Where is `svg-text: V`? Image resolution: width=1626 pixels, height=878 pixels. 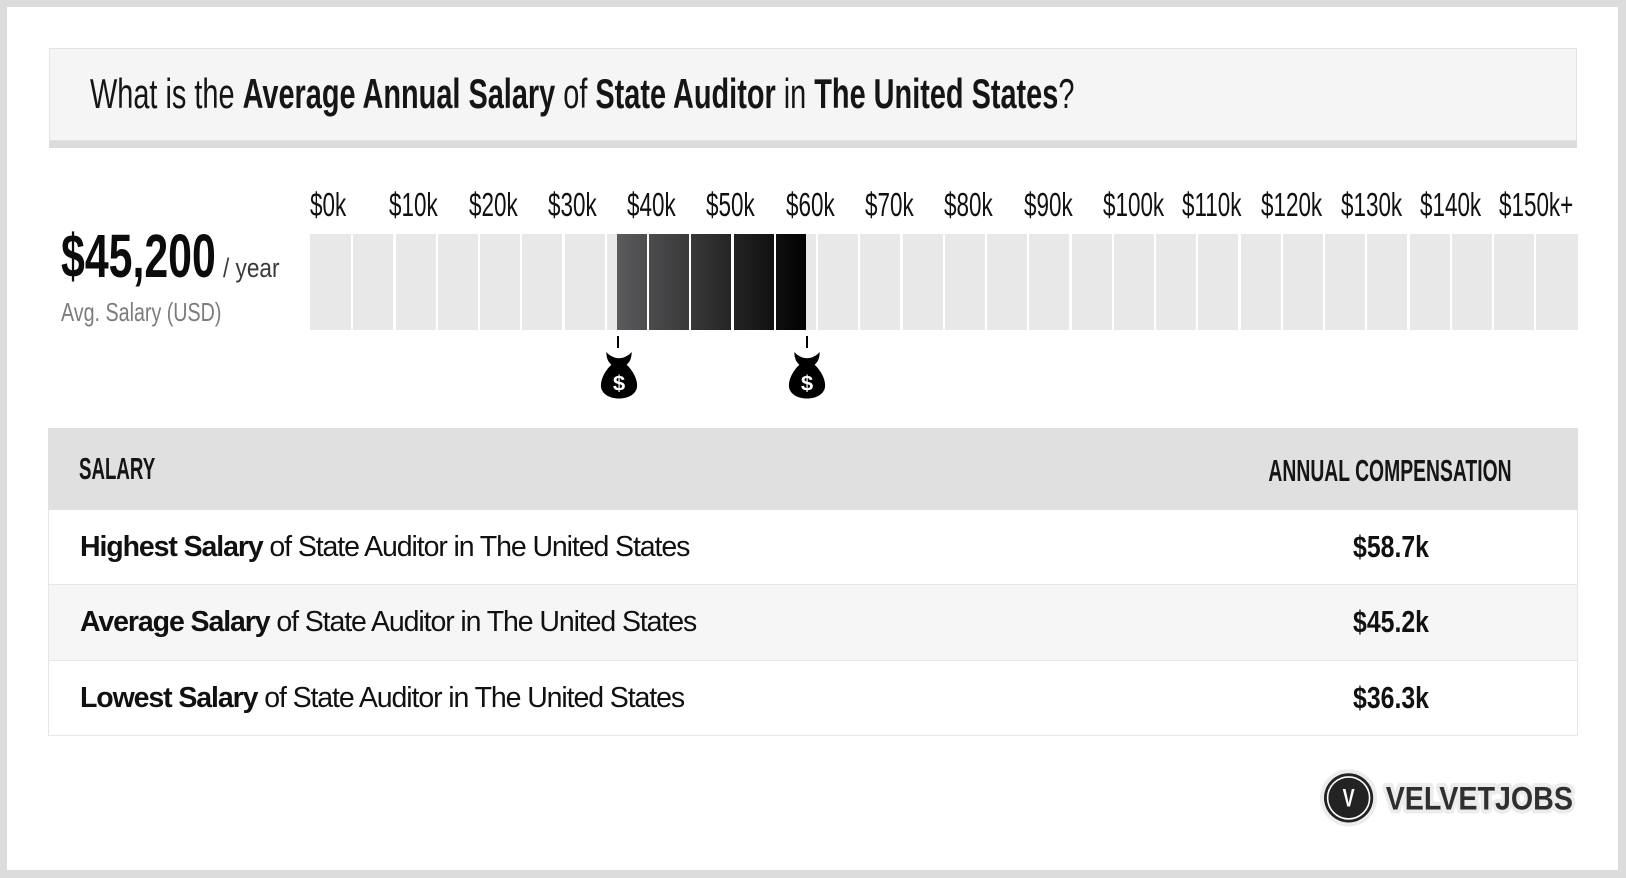 svg-text: V is located at coordinates (1349, 798).